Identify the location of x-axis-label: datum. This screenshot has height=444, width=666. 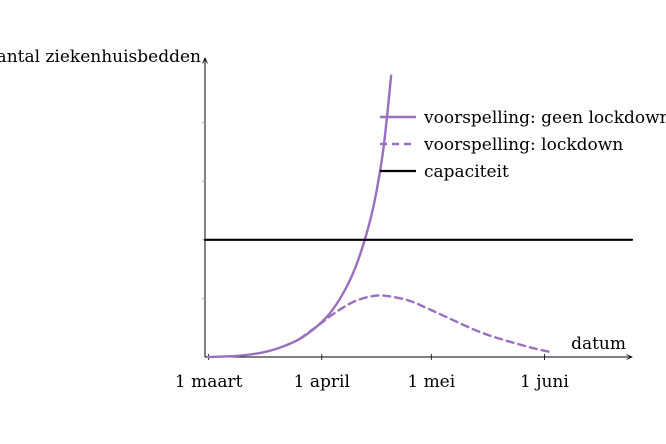
(598, 344).